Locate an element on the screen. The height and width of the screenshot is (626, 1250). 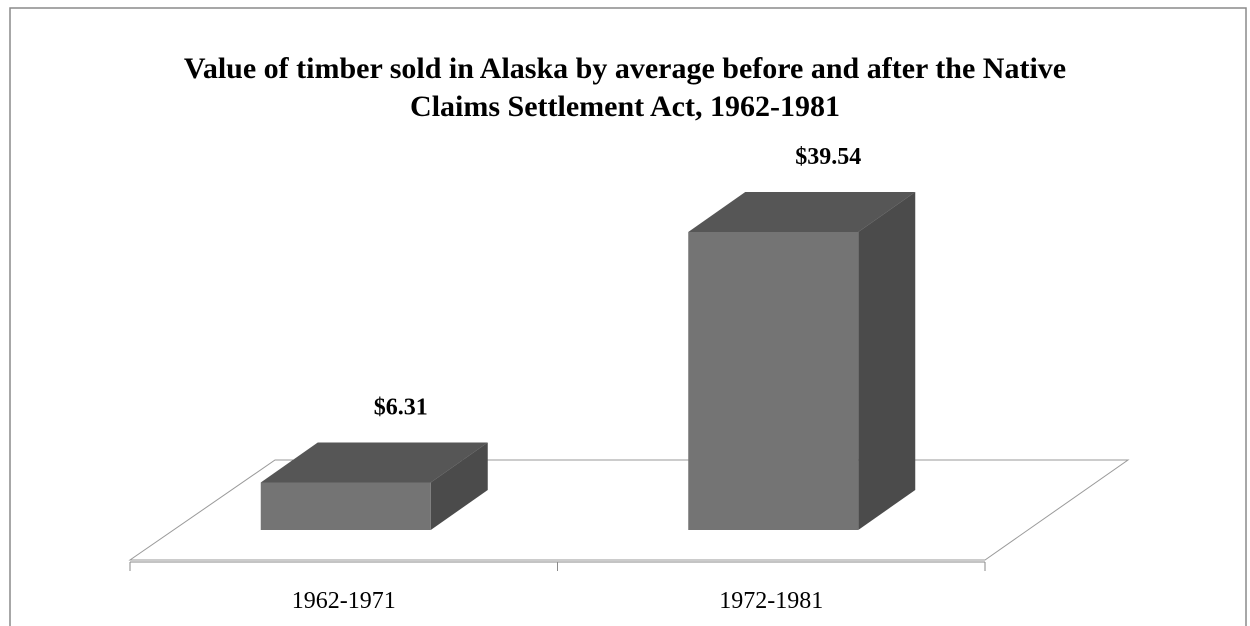
x-tick-label: 1962-1971 is located at coordinates (344, 601).